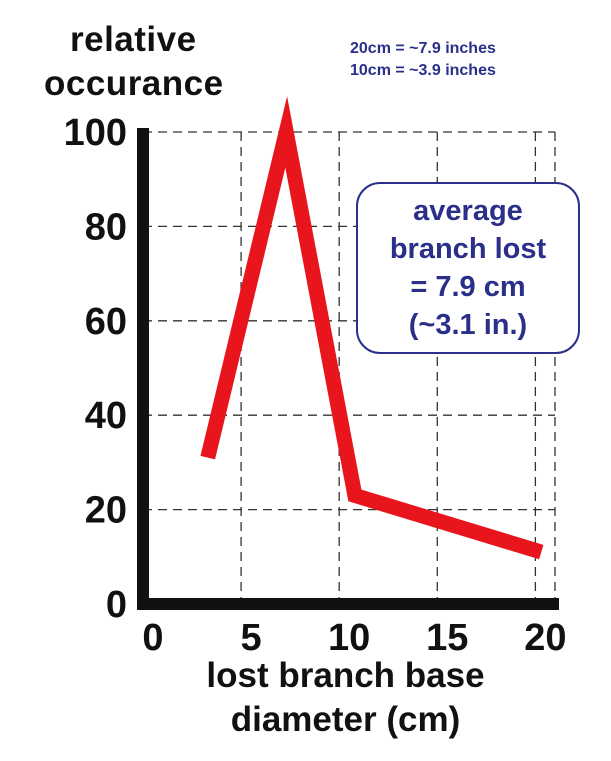 This screenshot has width=611, height=761. Describe the element at coordinates (468, 249) in the screenshot. I see `callout-line-2: branch lost` at that location.